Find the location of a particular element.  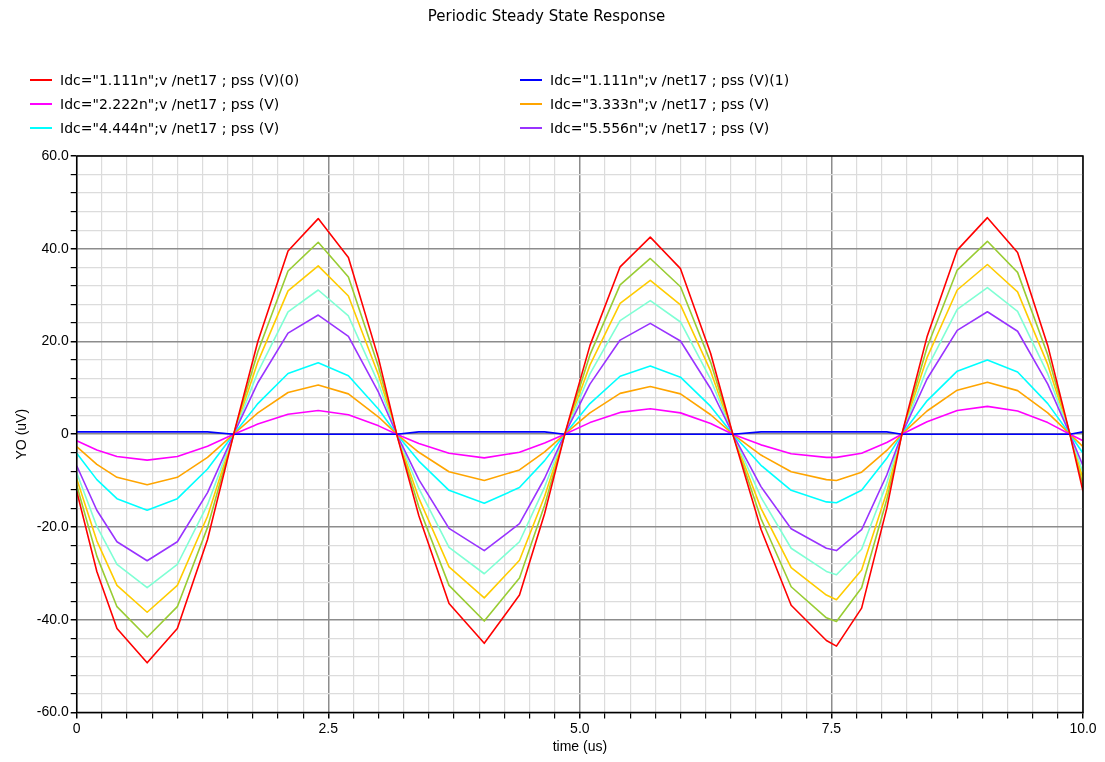

y-tick-label: 0 is located at coordinates (64, 433).